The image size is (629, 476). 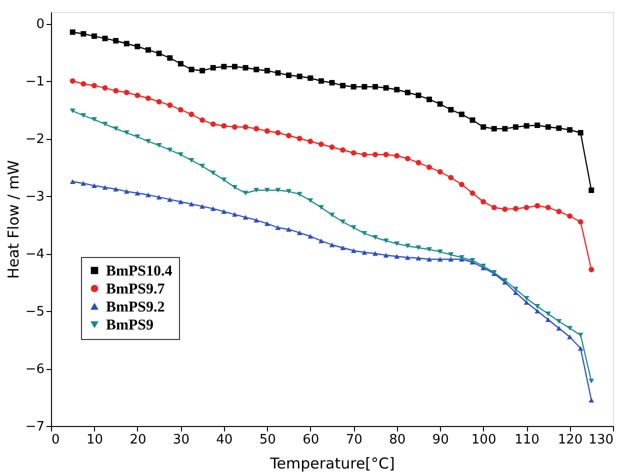 What do you see at coordinates (138, 440) in the screenshot?
I see `x-tick-label: 20` at bounding box center [138, 440].